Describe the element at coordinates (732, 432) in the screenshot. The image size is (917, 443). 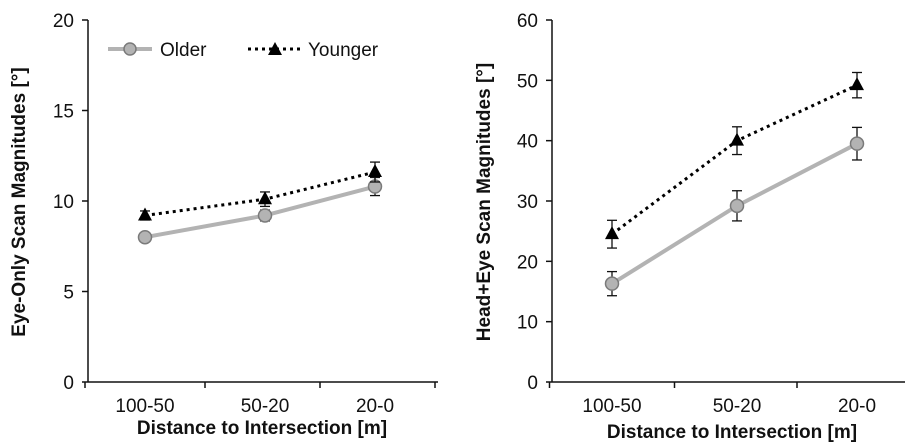
I see `right-x-axis-title: Distance to Intersection [m]` at that location.